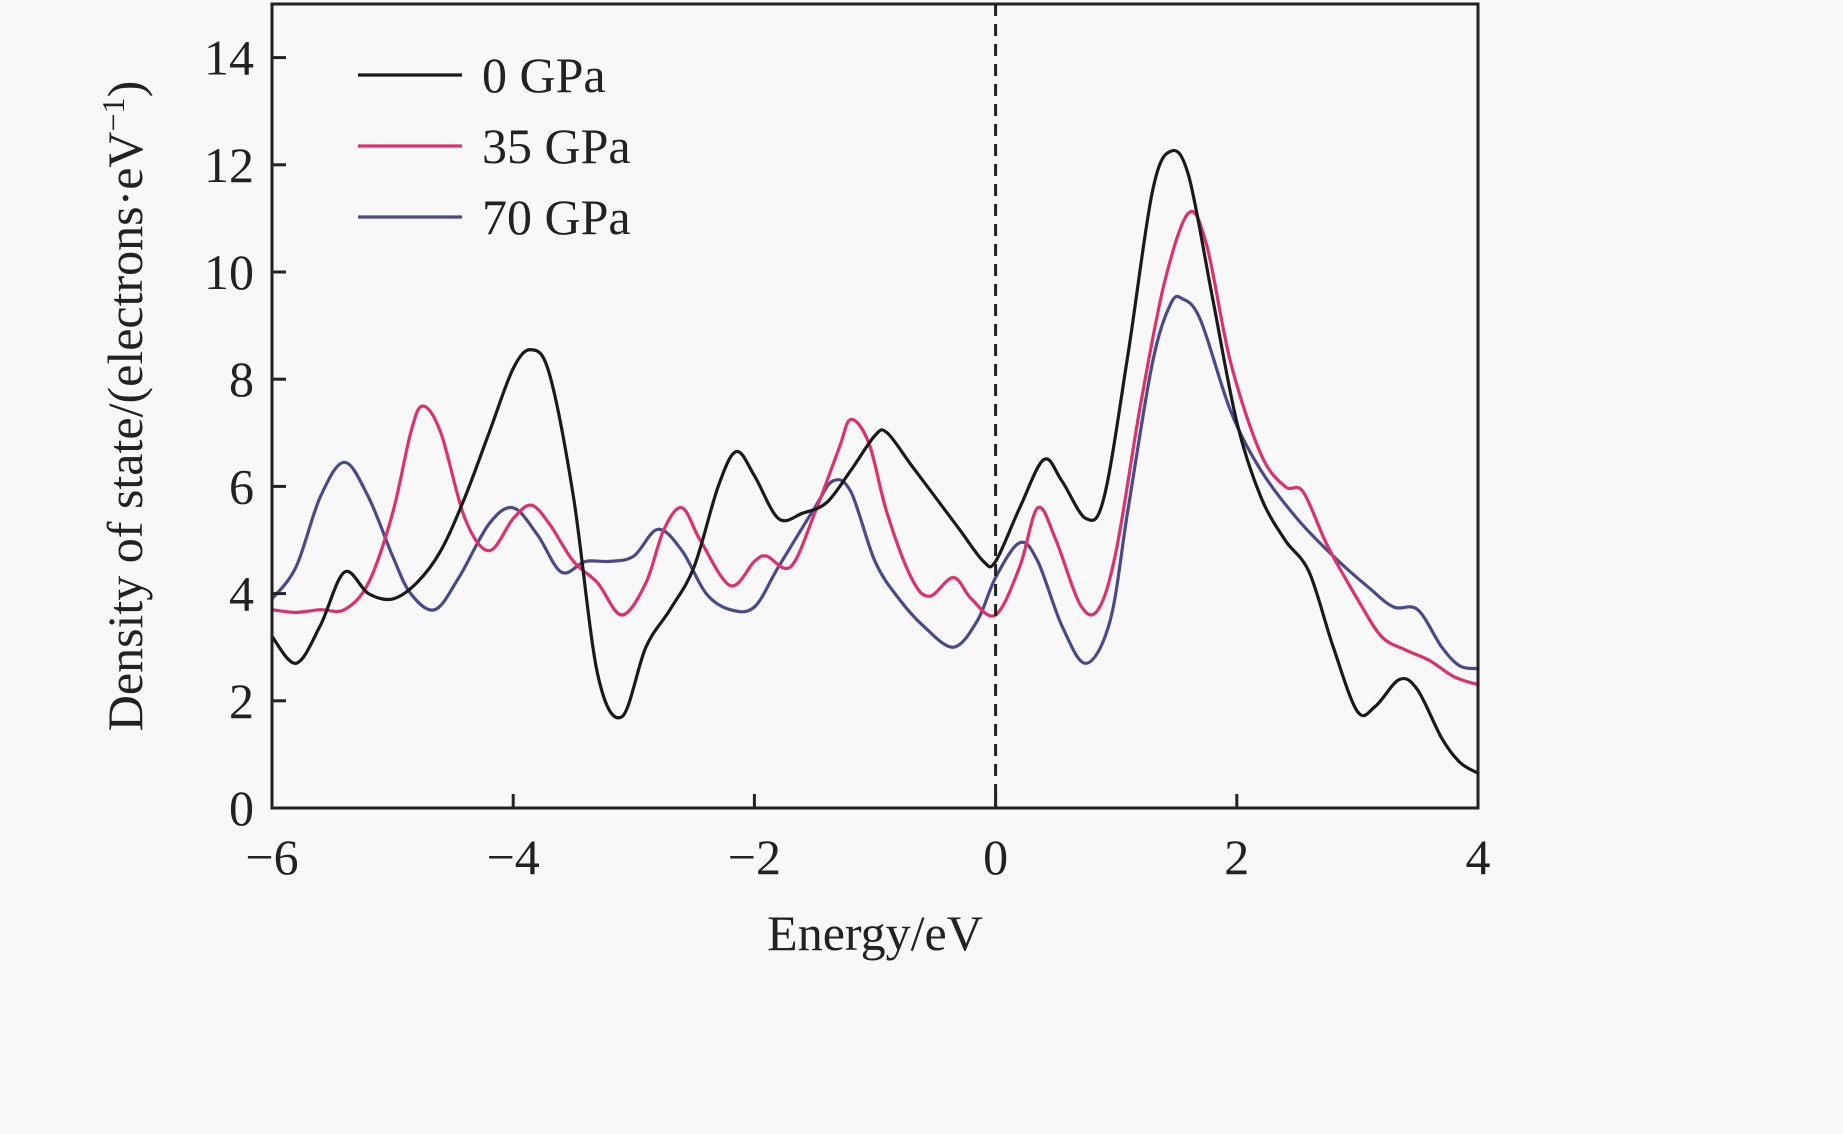  I want to click on y-tick-label: 0, so click(241, 808).